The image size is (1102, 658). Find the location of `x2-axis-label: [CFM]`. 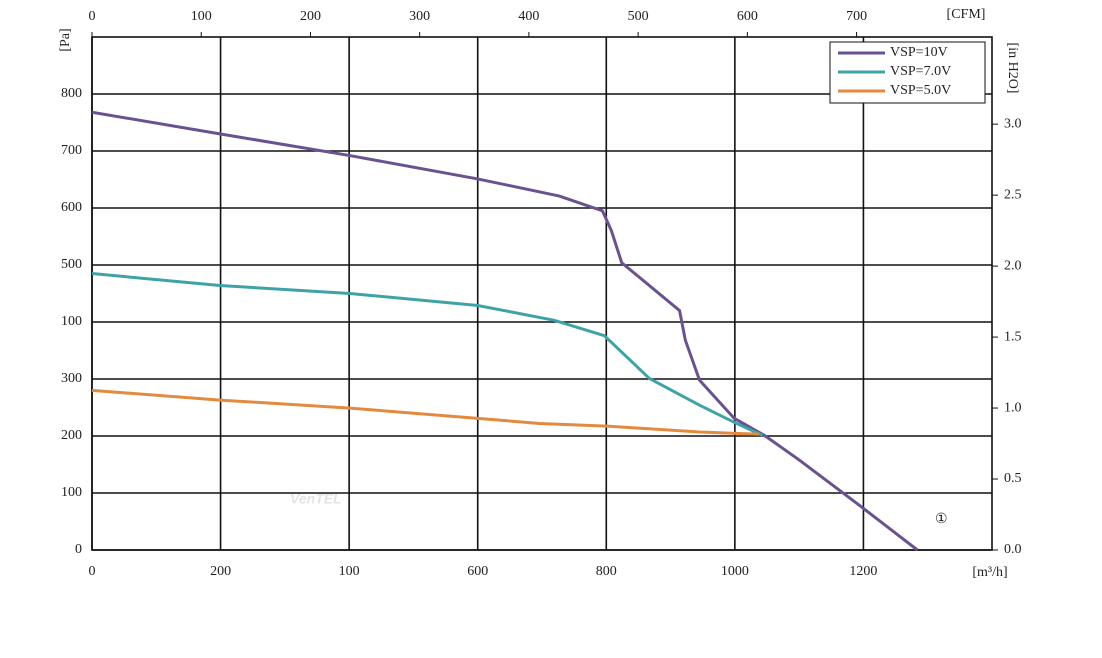

x2-axis-label: [CFM] is located at coordinates (966, 14).